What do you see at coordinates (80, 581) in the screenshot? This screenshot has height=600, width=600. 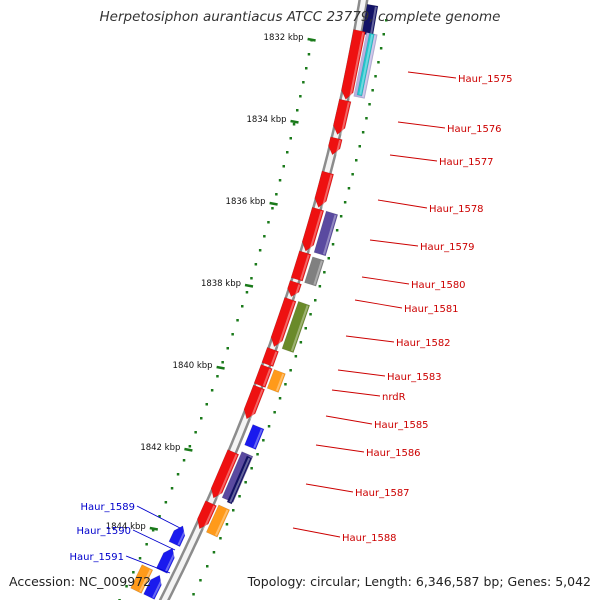 I see `accession-text: Accession: NC_009972` at bounding box center [80, 581].